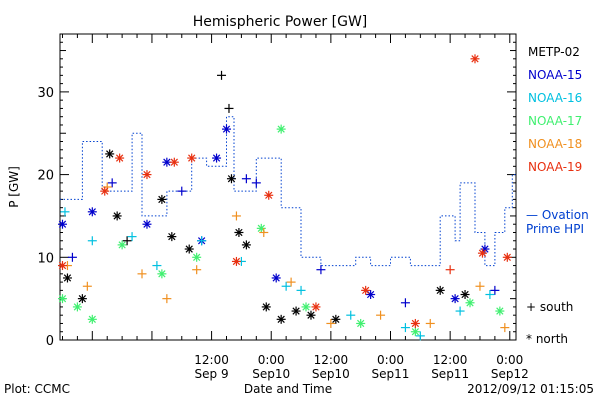  What do you see at coordinates (555, 229) in the screenshot?
I see `legend-ovation-line2: Prime HPI` at bounding box center [555, 229].